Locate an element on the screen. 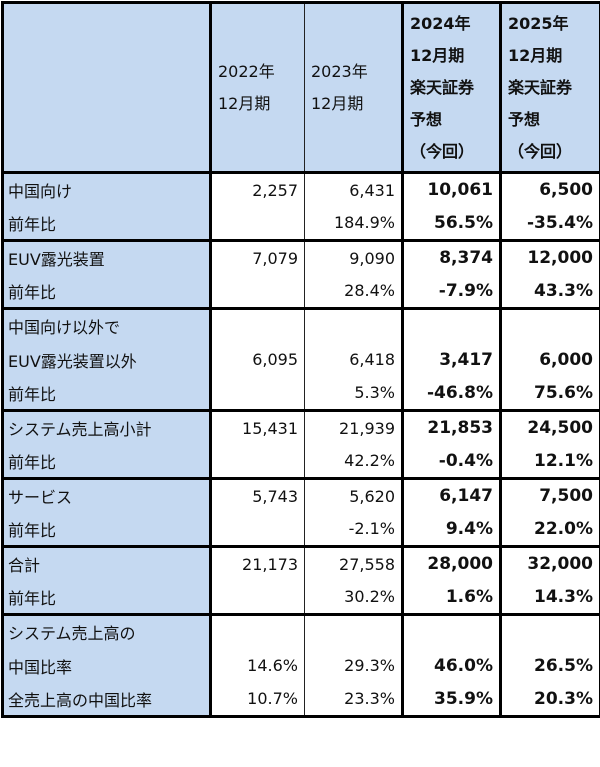 The height and width of the screenshot is (767, 600). cell-2025: 20.3% is located at coordinates (550, 700).